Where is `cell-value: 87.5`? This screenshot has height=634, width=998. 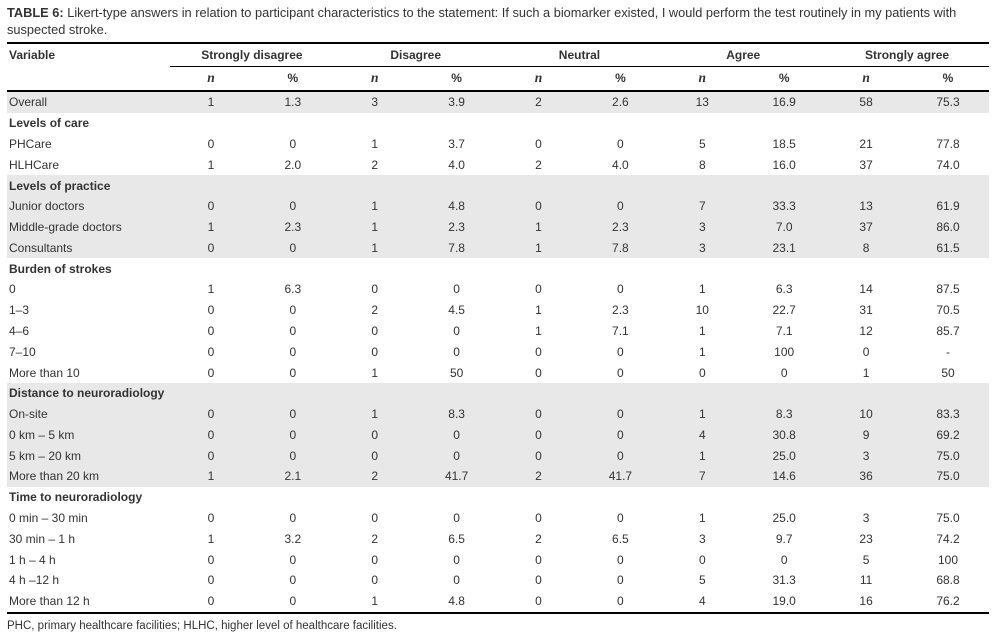 cell-value: 87.5 is located at coordinates (948, 289).